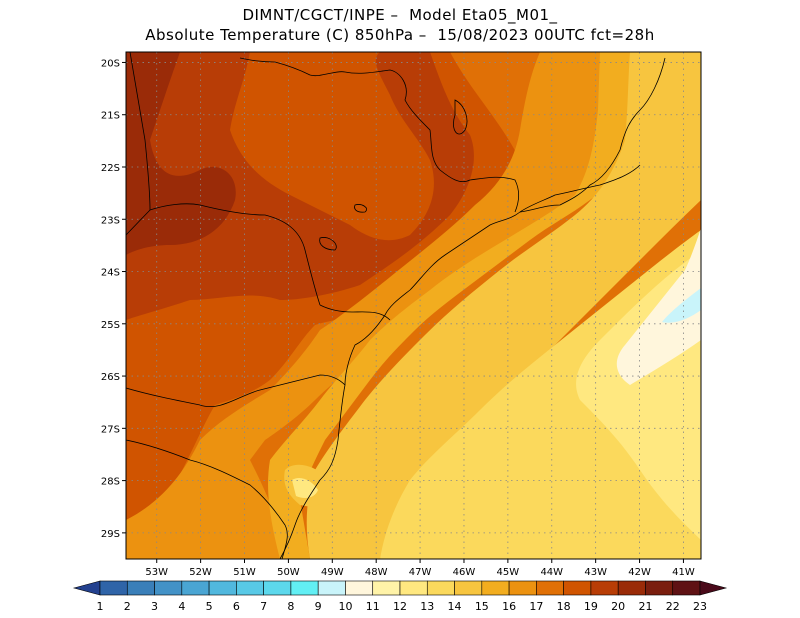  Describe the element at coordinates (110, 377) in the screenshot. I see `lat-tick-label: 26S` at that location.